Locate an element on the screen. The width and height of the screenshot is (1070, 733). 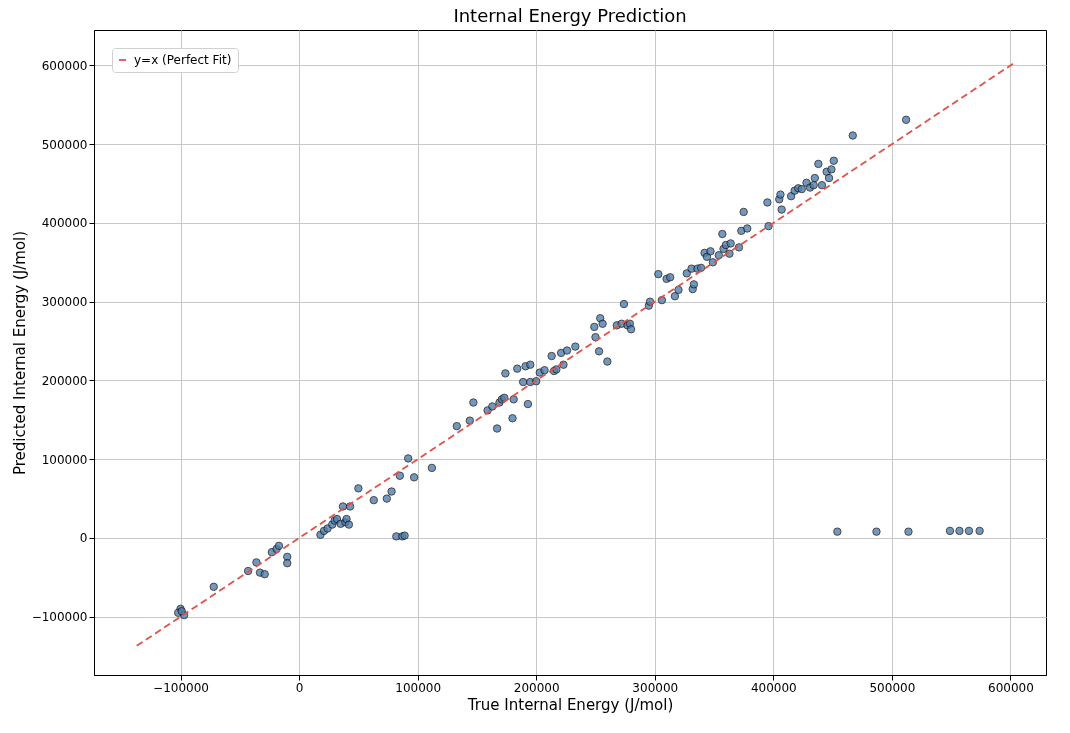
y-tick-label: −100000 is located at coordinates (59, 617).